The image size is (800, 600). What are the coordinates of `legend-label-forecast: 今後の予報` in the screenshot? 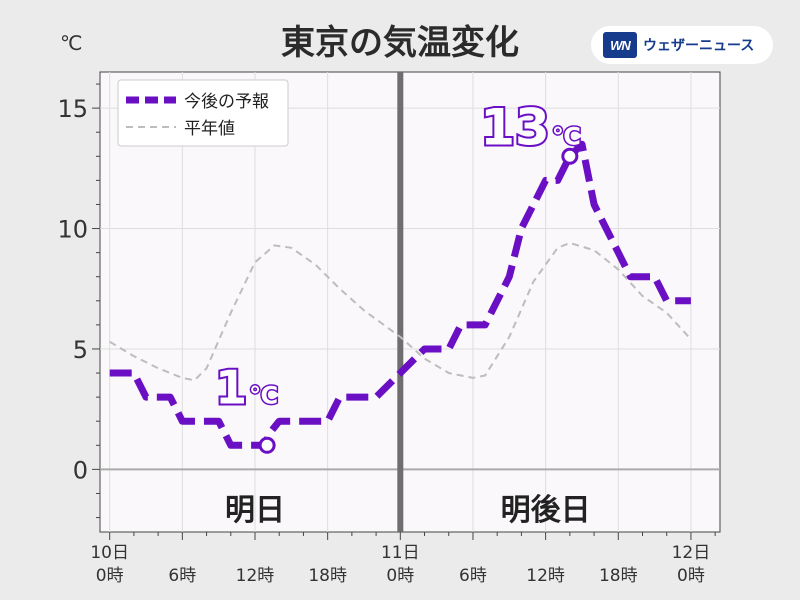 It's located at (226, 102).